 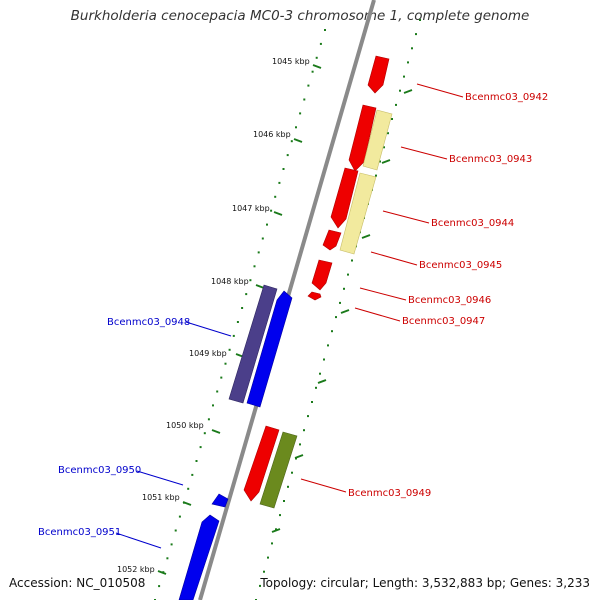 I want to click on gene-label-0945: Bcenmc03_0945, so click(x=460, y=265).